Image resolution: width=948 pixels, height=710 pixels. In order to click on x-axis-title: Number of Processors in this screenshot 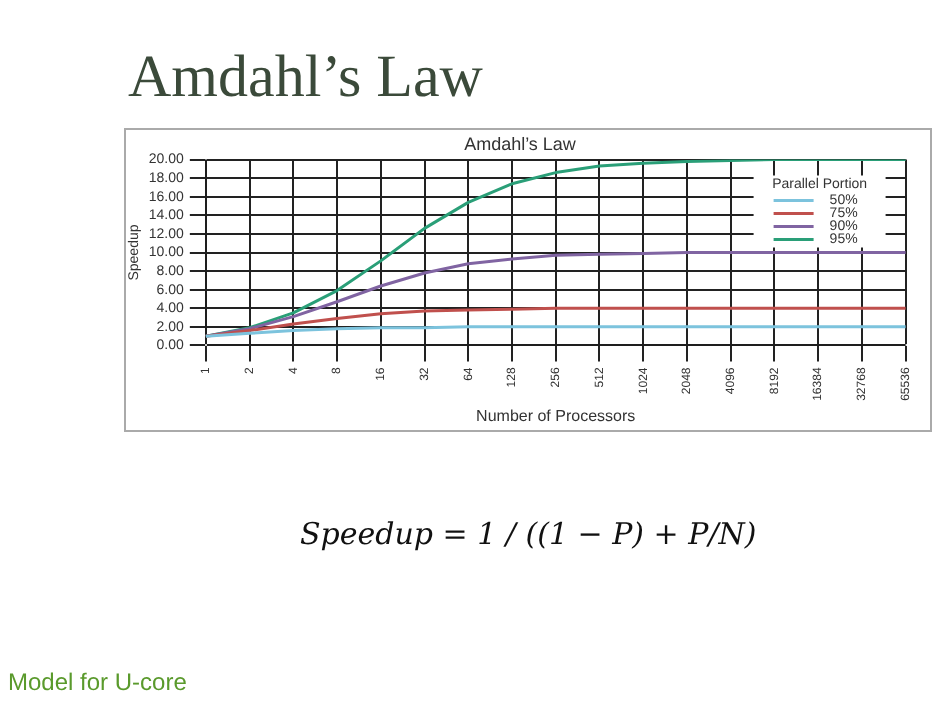, I will do `click(556, 415)`.